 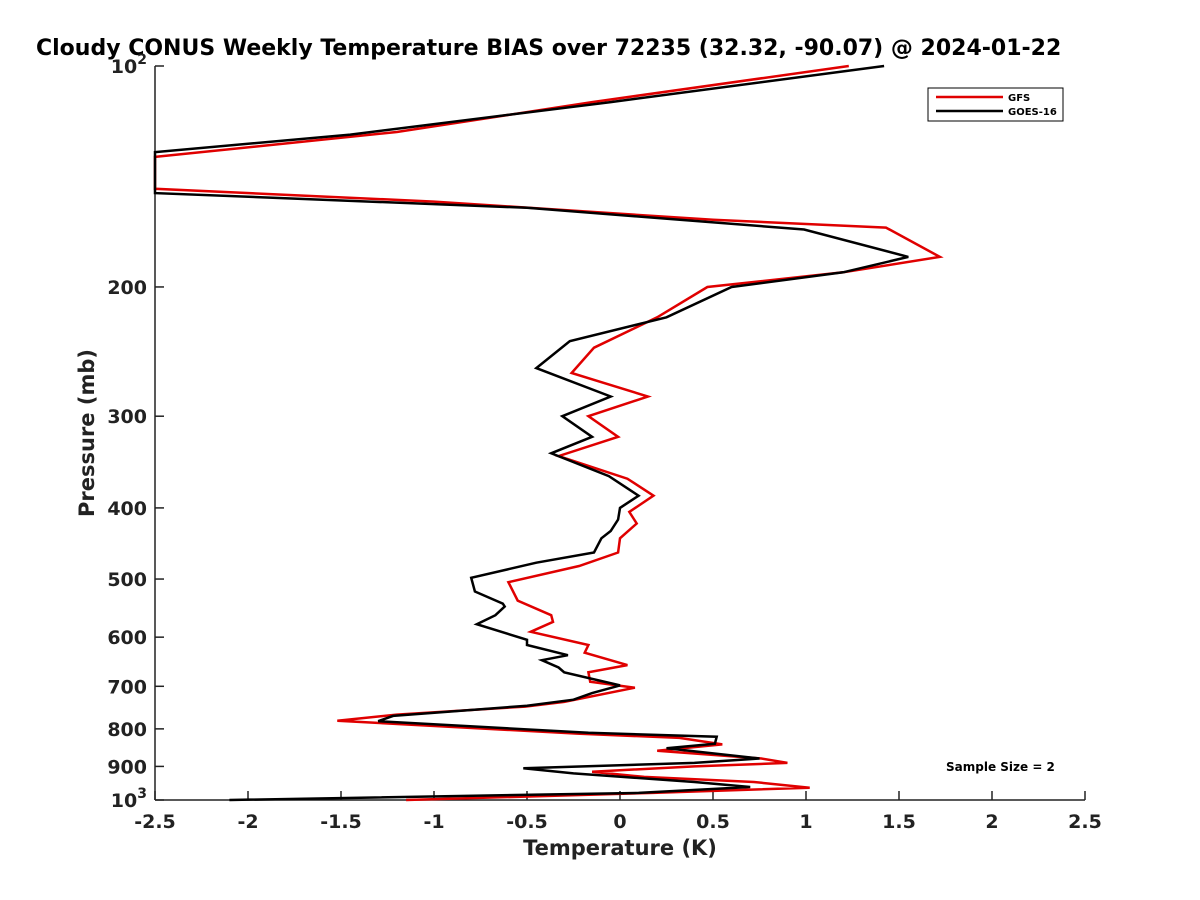 I want to click on legend-box, so click(x=995, y=104).